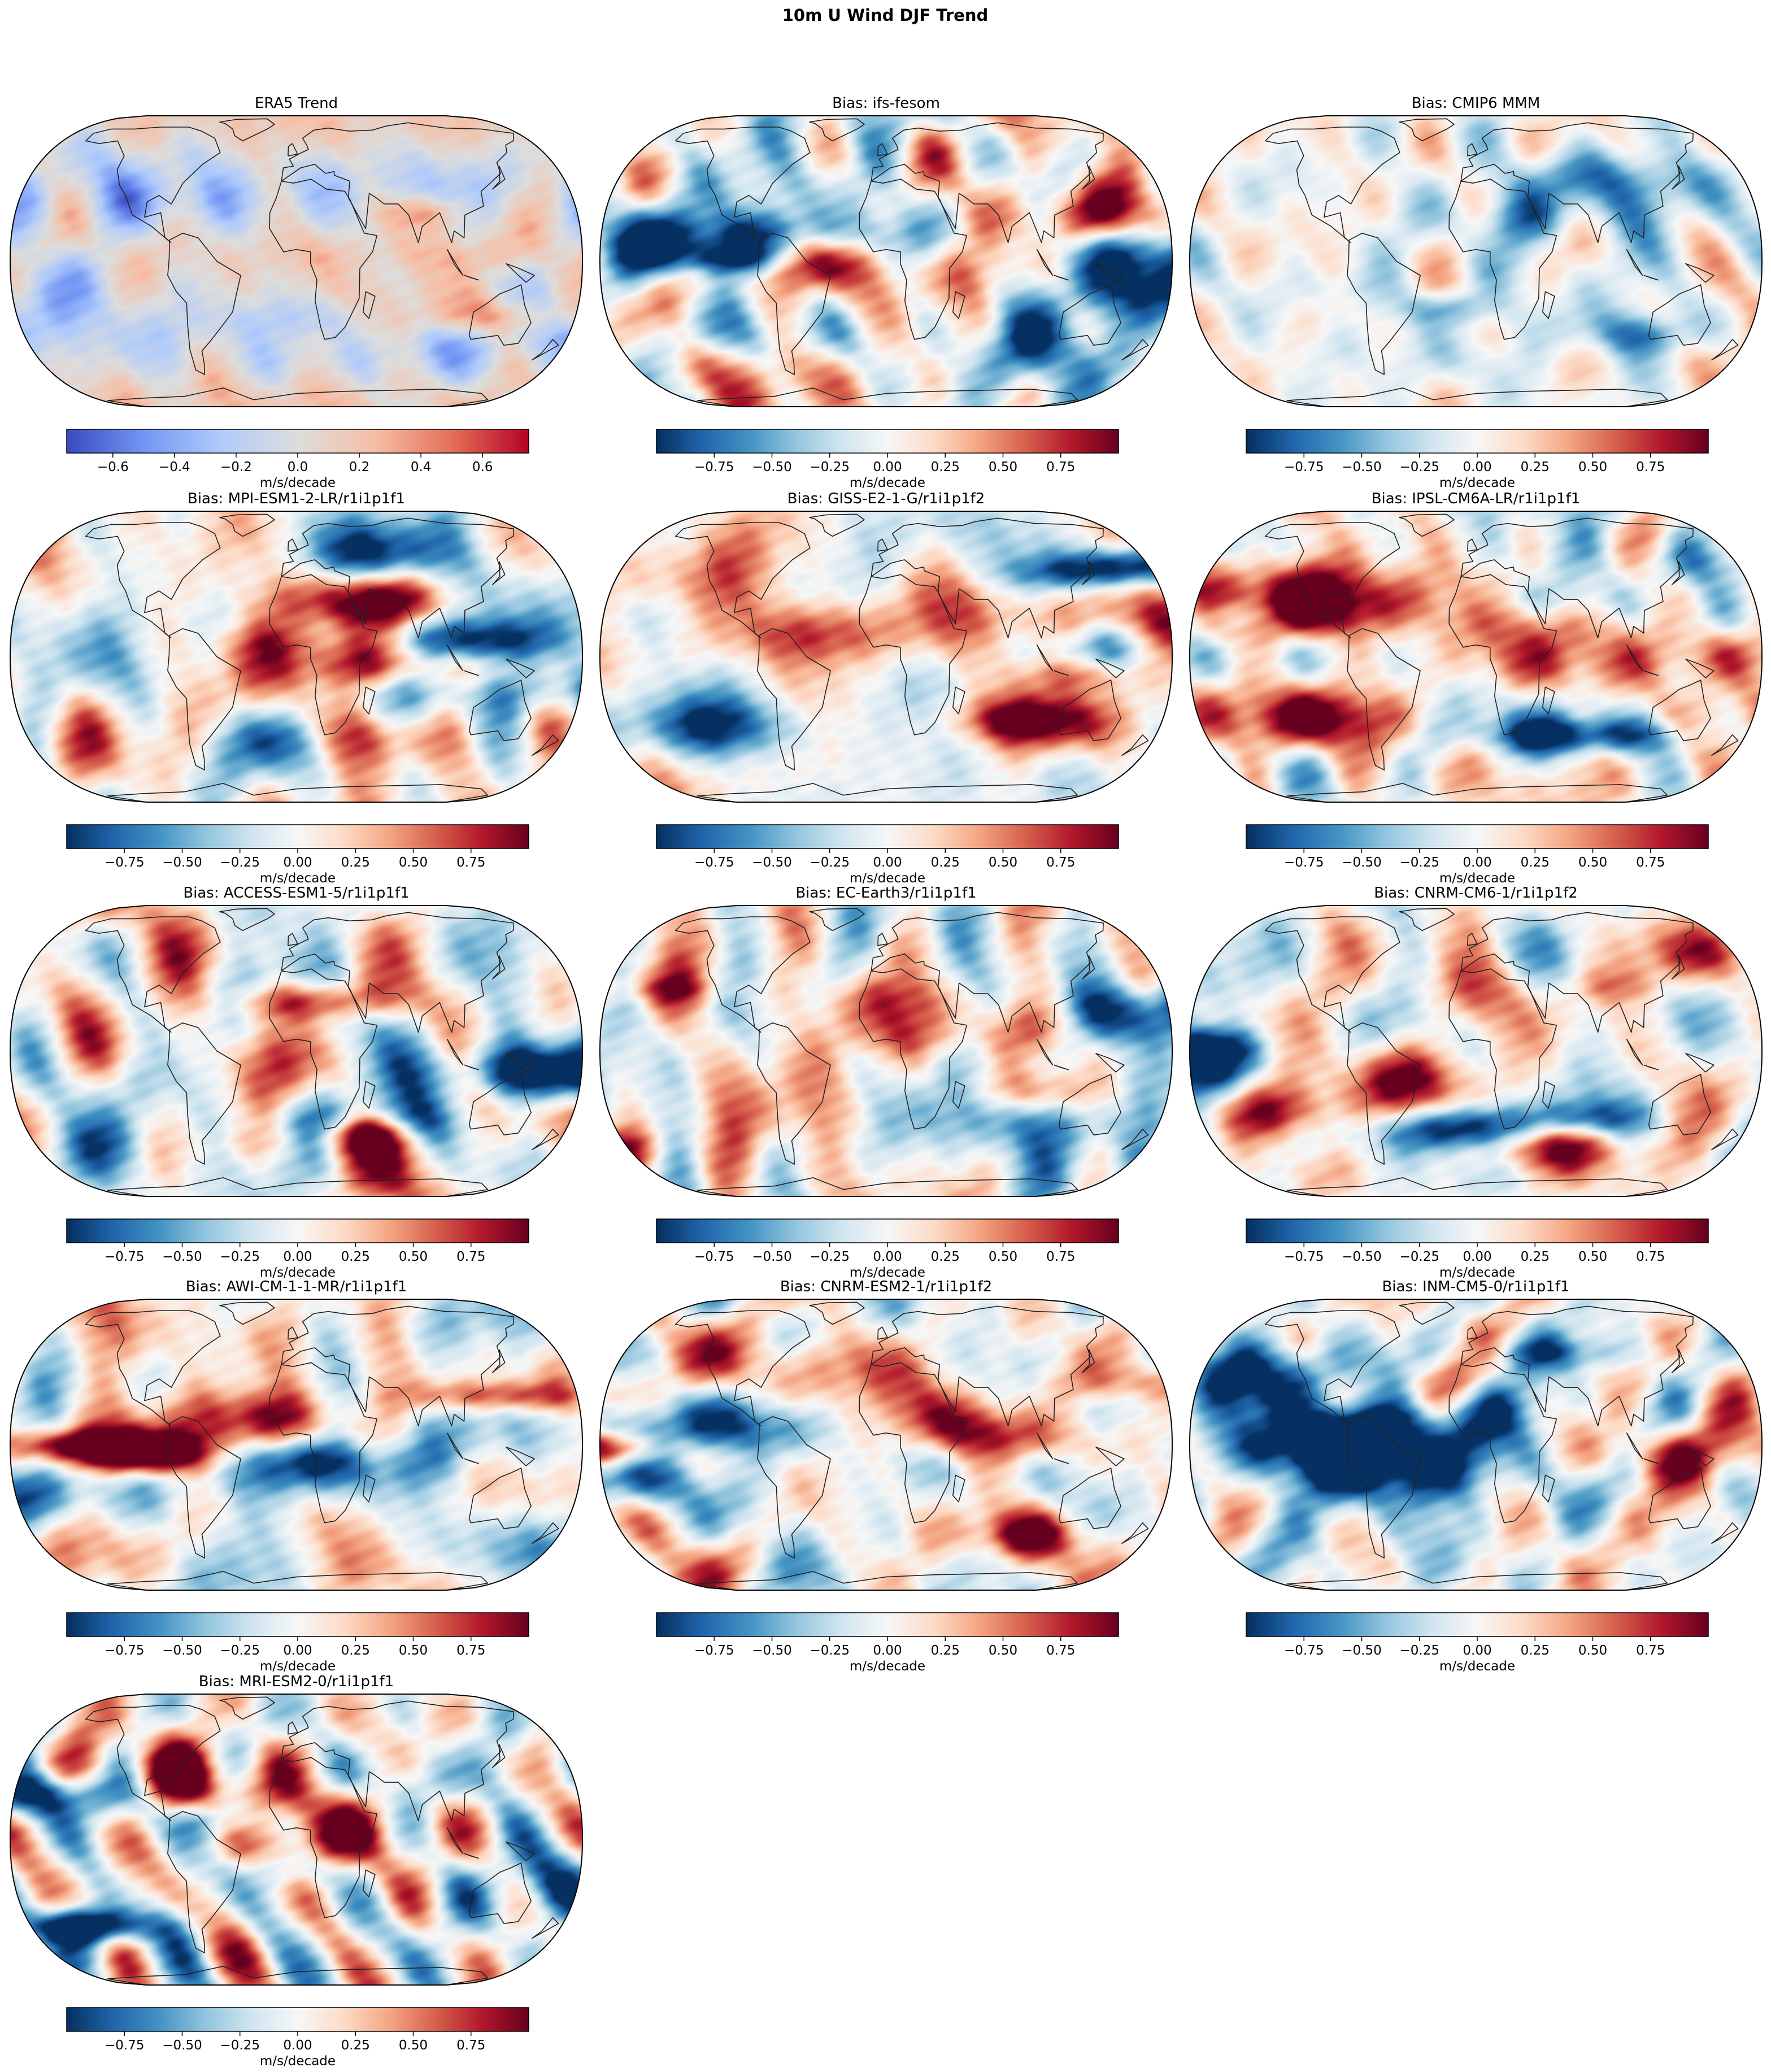  I want to click on panel-title: Bias: ACCESS-ESM1-5/r1i1p1f1, so click(296, 894).